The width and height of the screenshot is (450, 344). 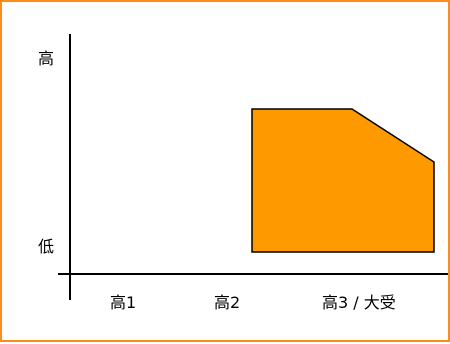 What do you see at coordinates (359, 302) in the screenshot?
I see `x-tick-label-3: 高3 / 大受` at bounding box center [359, 302].